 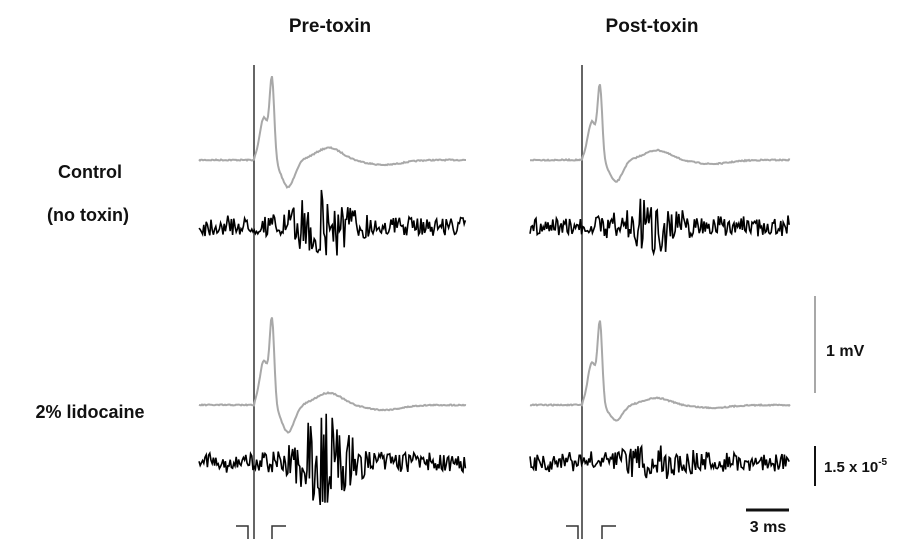 What do you see at coordinates (591, 532) in the screenshot?
I see `stimulus-pulse-post` at bounding box center [591, 532].